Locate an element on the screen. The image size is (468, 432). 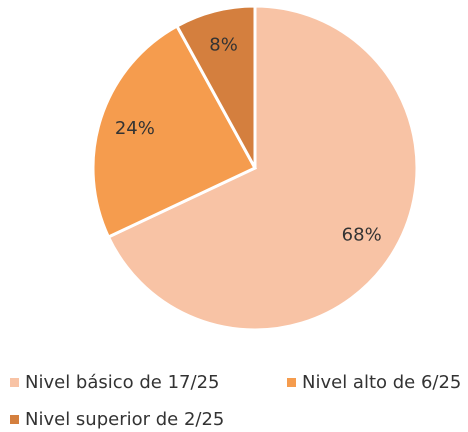
legend-label: Nivel básico de 17/25 is located at coordinates (122, 382).